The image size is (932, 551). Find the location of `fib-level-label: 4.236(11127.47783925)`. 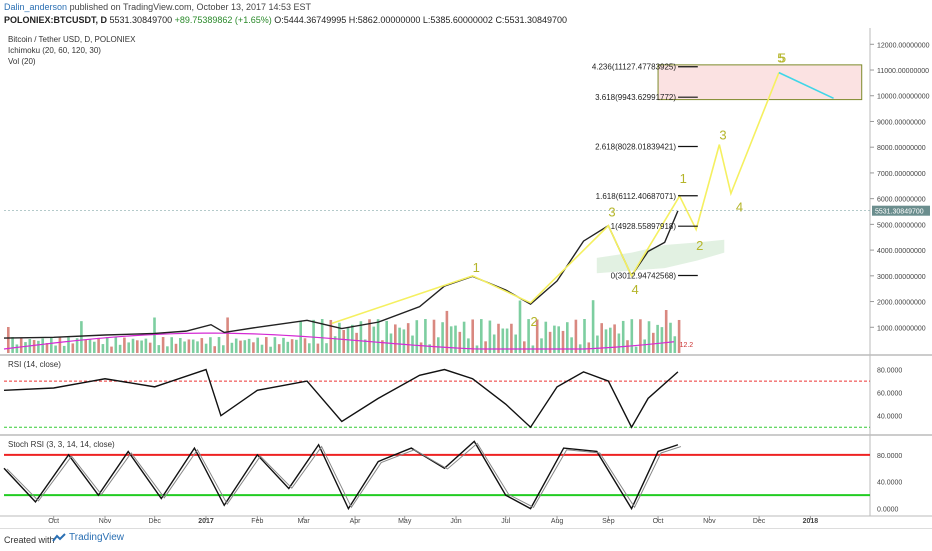

fib-level-label: 4.236(11127.47783925) is located at coordinates (634, 67).